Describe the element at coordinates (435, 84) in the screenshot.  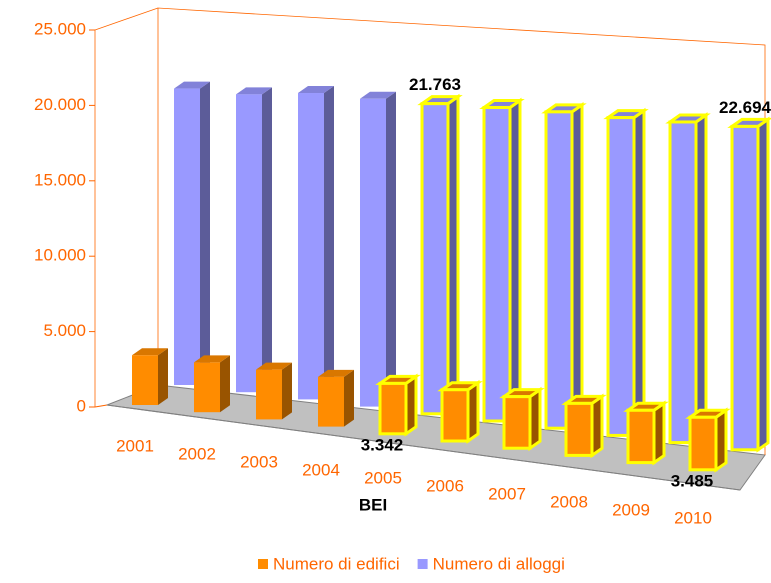
I see `value-label: 21.763` at that location.